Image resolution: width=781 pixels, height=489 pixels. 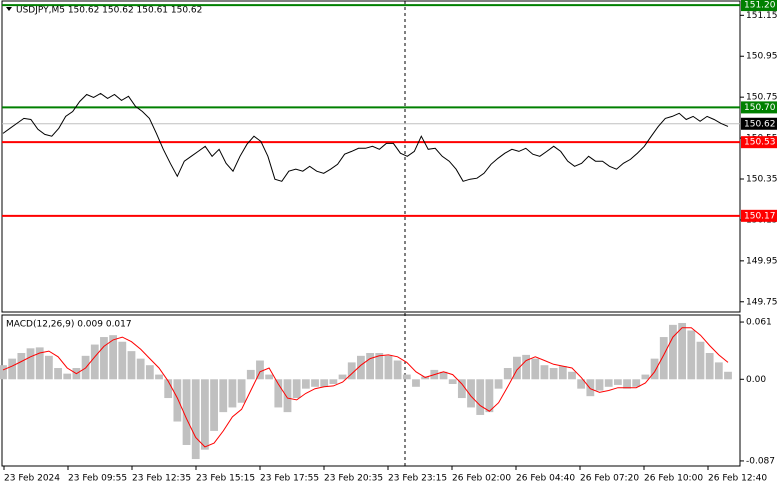 What do you see at coordinates (609, 479) in the screenshot?
I see `x-tick-label: 26 Feb 07:20` at bounding box center [609, 479].